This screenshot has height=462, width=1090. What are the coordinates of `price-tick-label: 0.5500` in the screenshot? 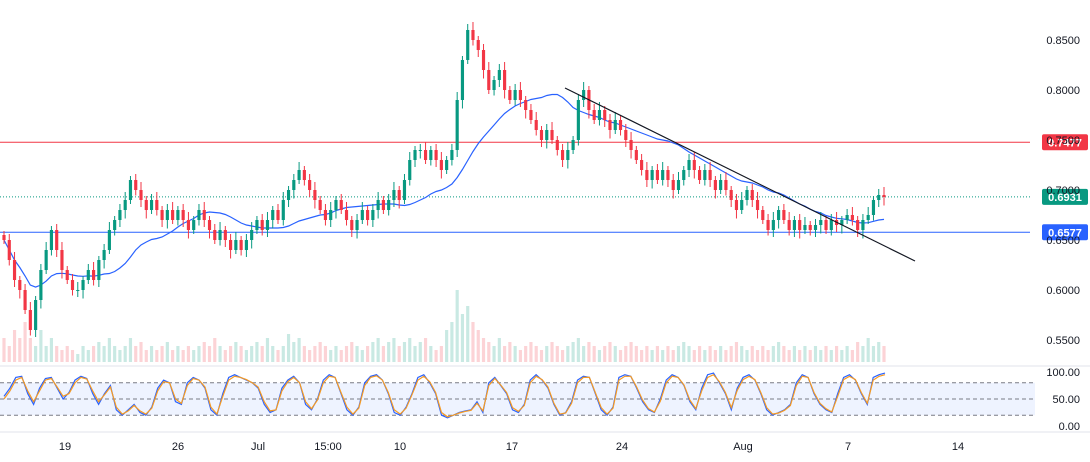 It's located at (1063, 341).